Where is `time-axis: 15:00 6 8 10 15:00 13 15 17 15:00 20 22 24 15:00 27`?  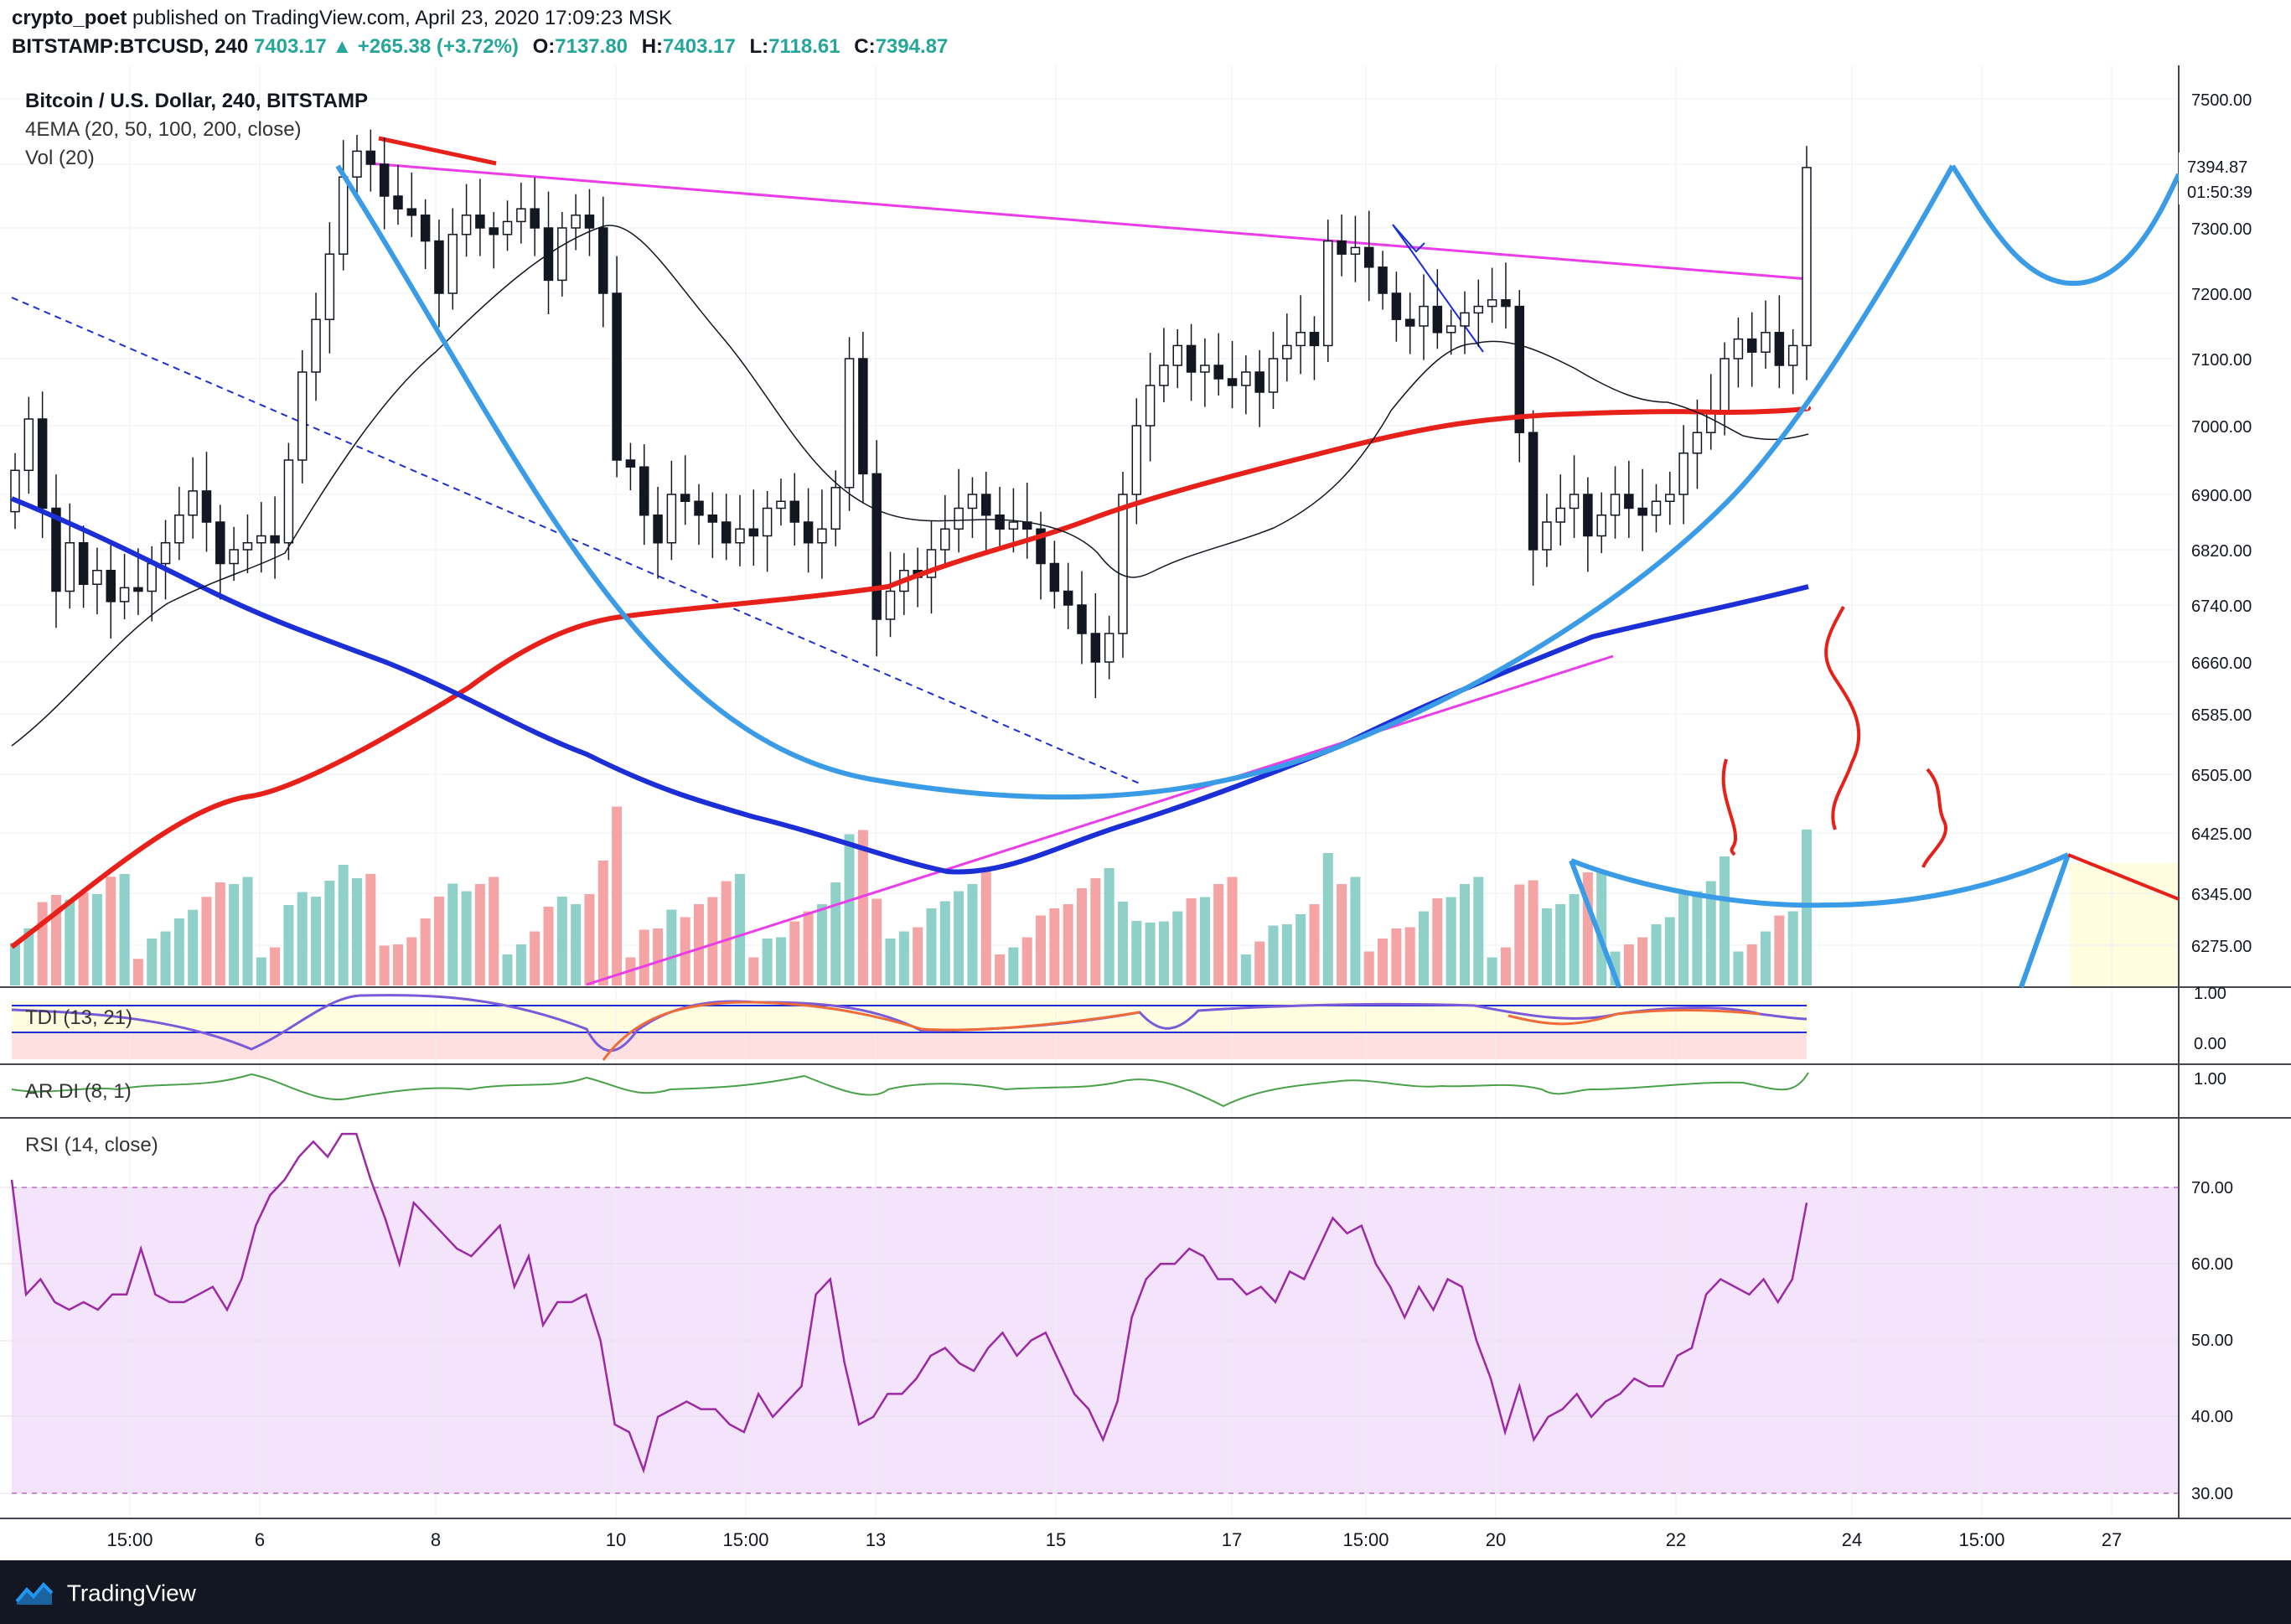
time-axis: 15:00 6 8 10 15:00 13 15 17 15:00 20 22 24 15:00 27 is located at coordinates (1114, 1539).